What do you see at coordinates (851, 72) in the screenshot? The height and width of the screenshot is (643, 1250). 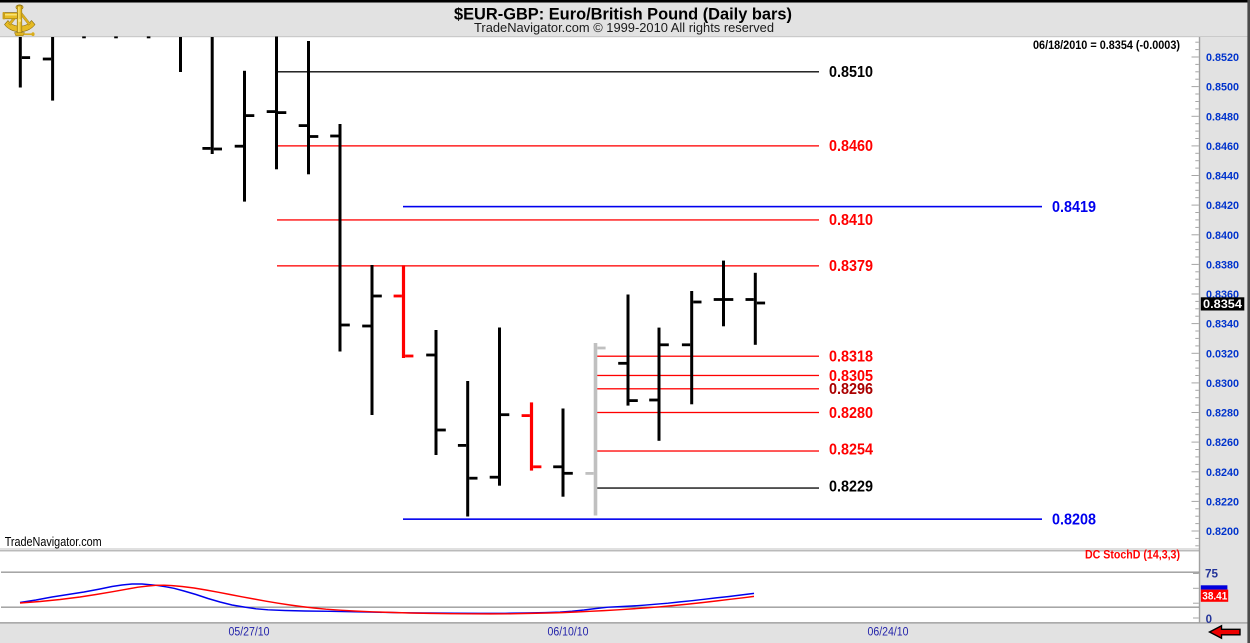 I see `svg-text: 0.8510` at bounding box center [851, 72].